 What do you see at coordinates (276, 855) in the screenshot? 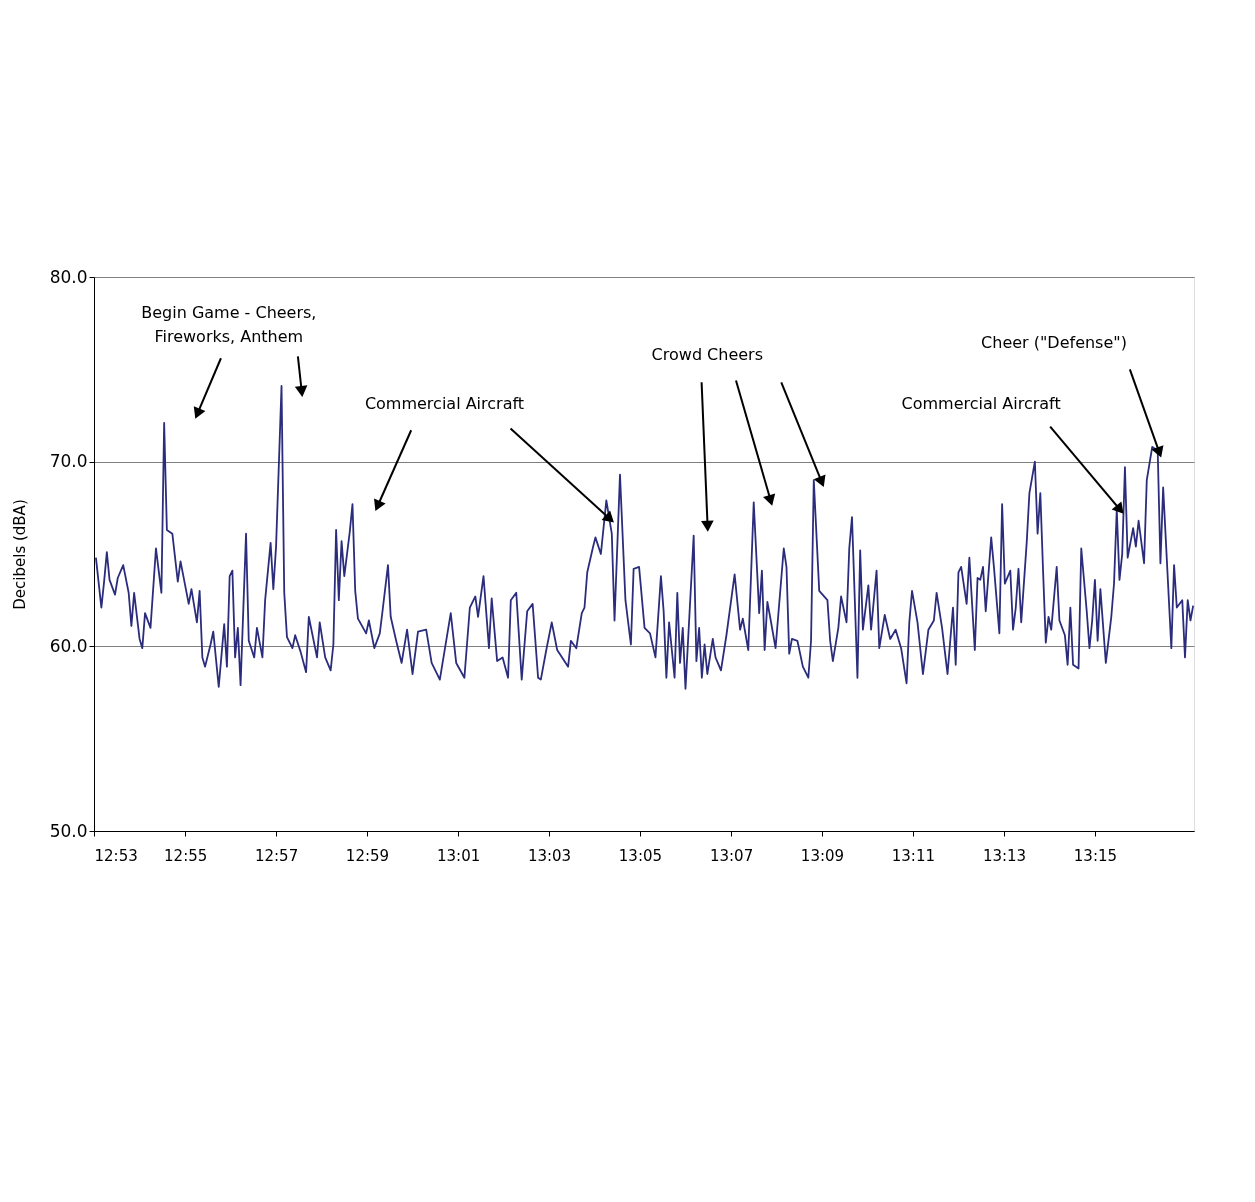
I see `x-tick-label: 12:57` at bounding box center [276, 855].